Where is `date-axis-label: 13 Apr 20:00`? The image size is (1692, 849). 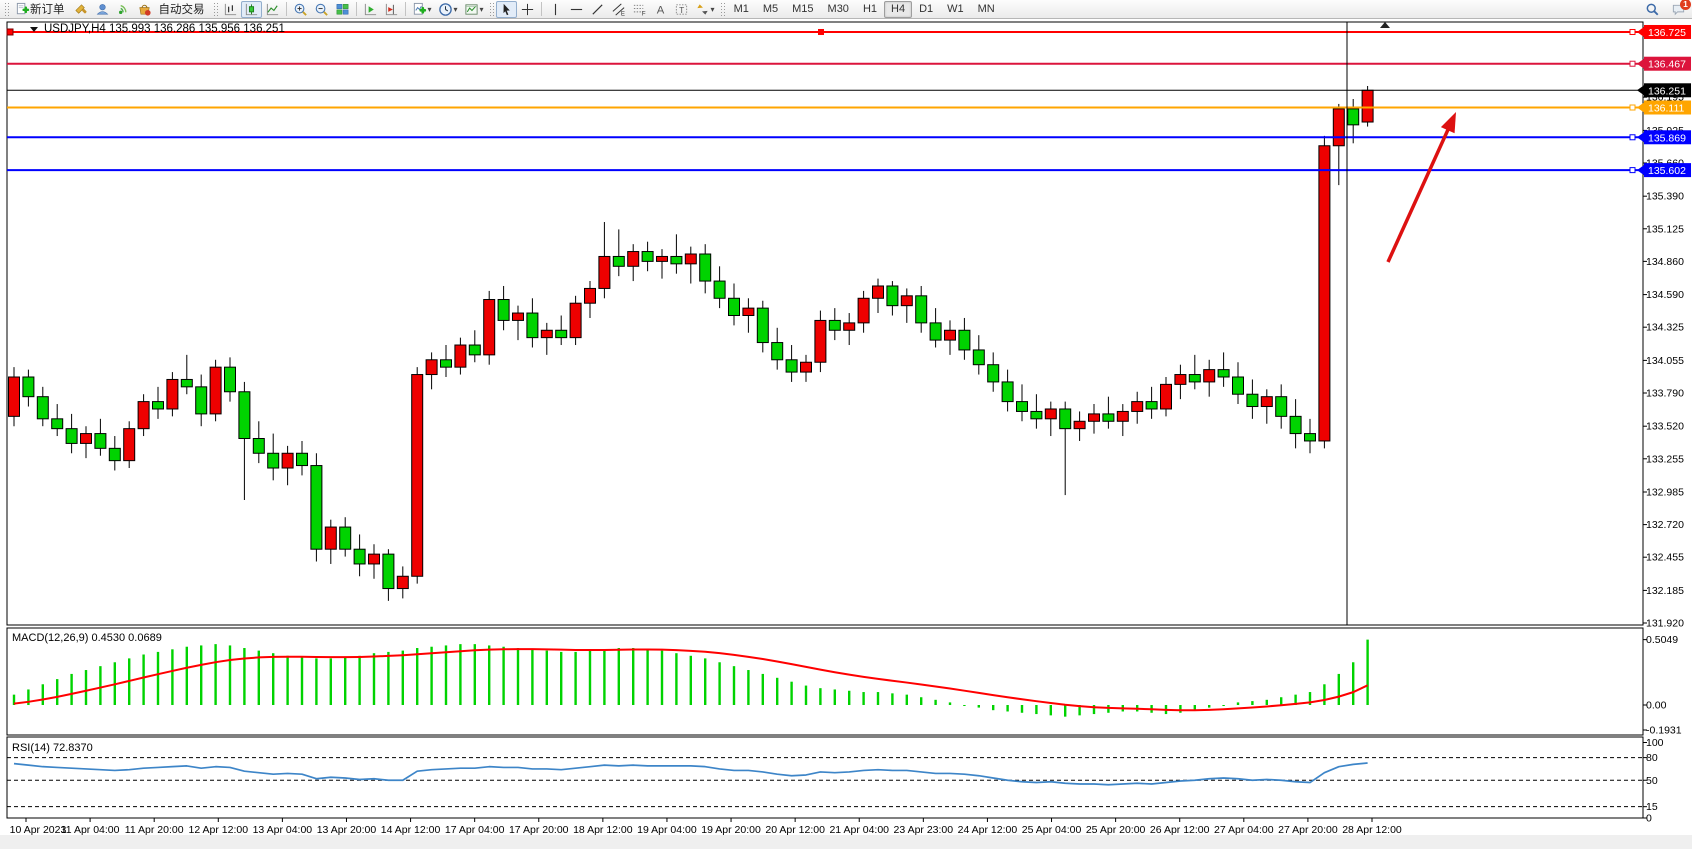
date-axis-label: 13 Apr 20:00 is located at coordinates (347, 830).